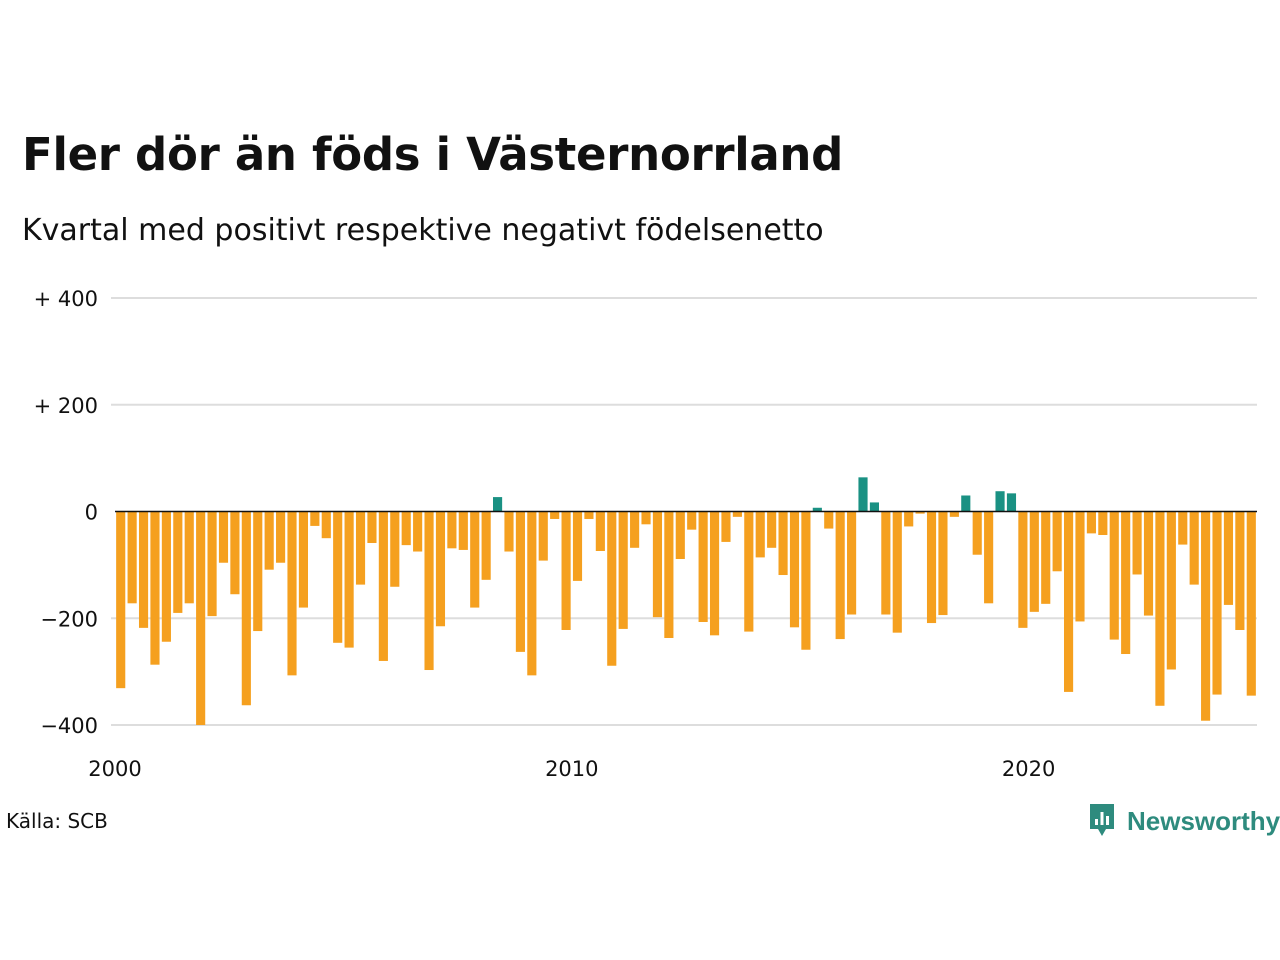 This screenshot has height=960, width=1280. I want to click on x-tick-label: 2000, so click(114, 769).